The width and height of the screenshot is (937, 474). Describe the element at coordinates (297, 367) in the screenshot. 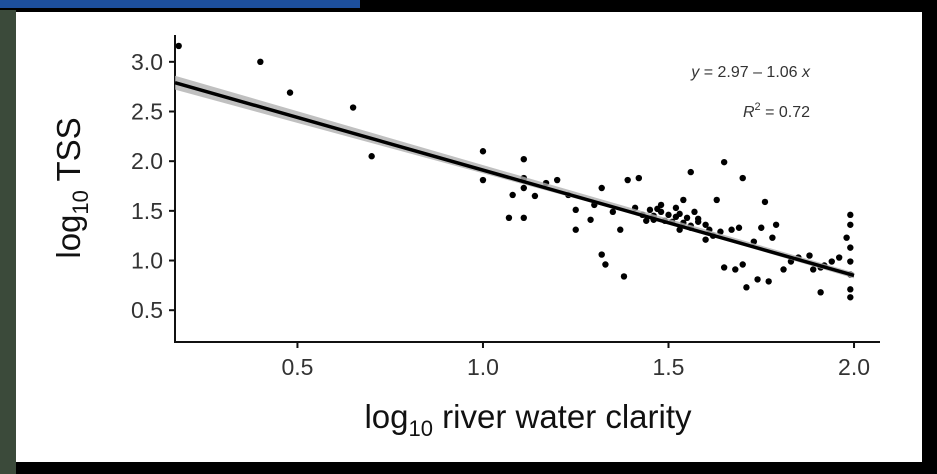

I see `x-tick-label: 0.5` at that location.